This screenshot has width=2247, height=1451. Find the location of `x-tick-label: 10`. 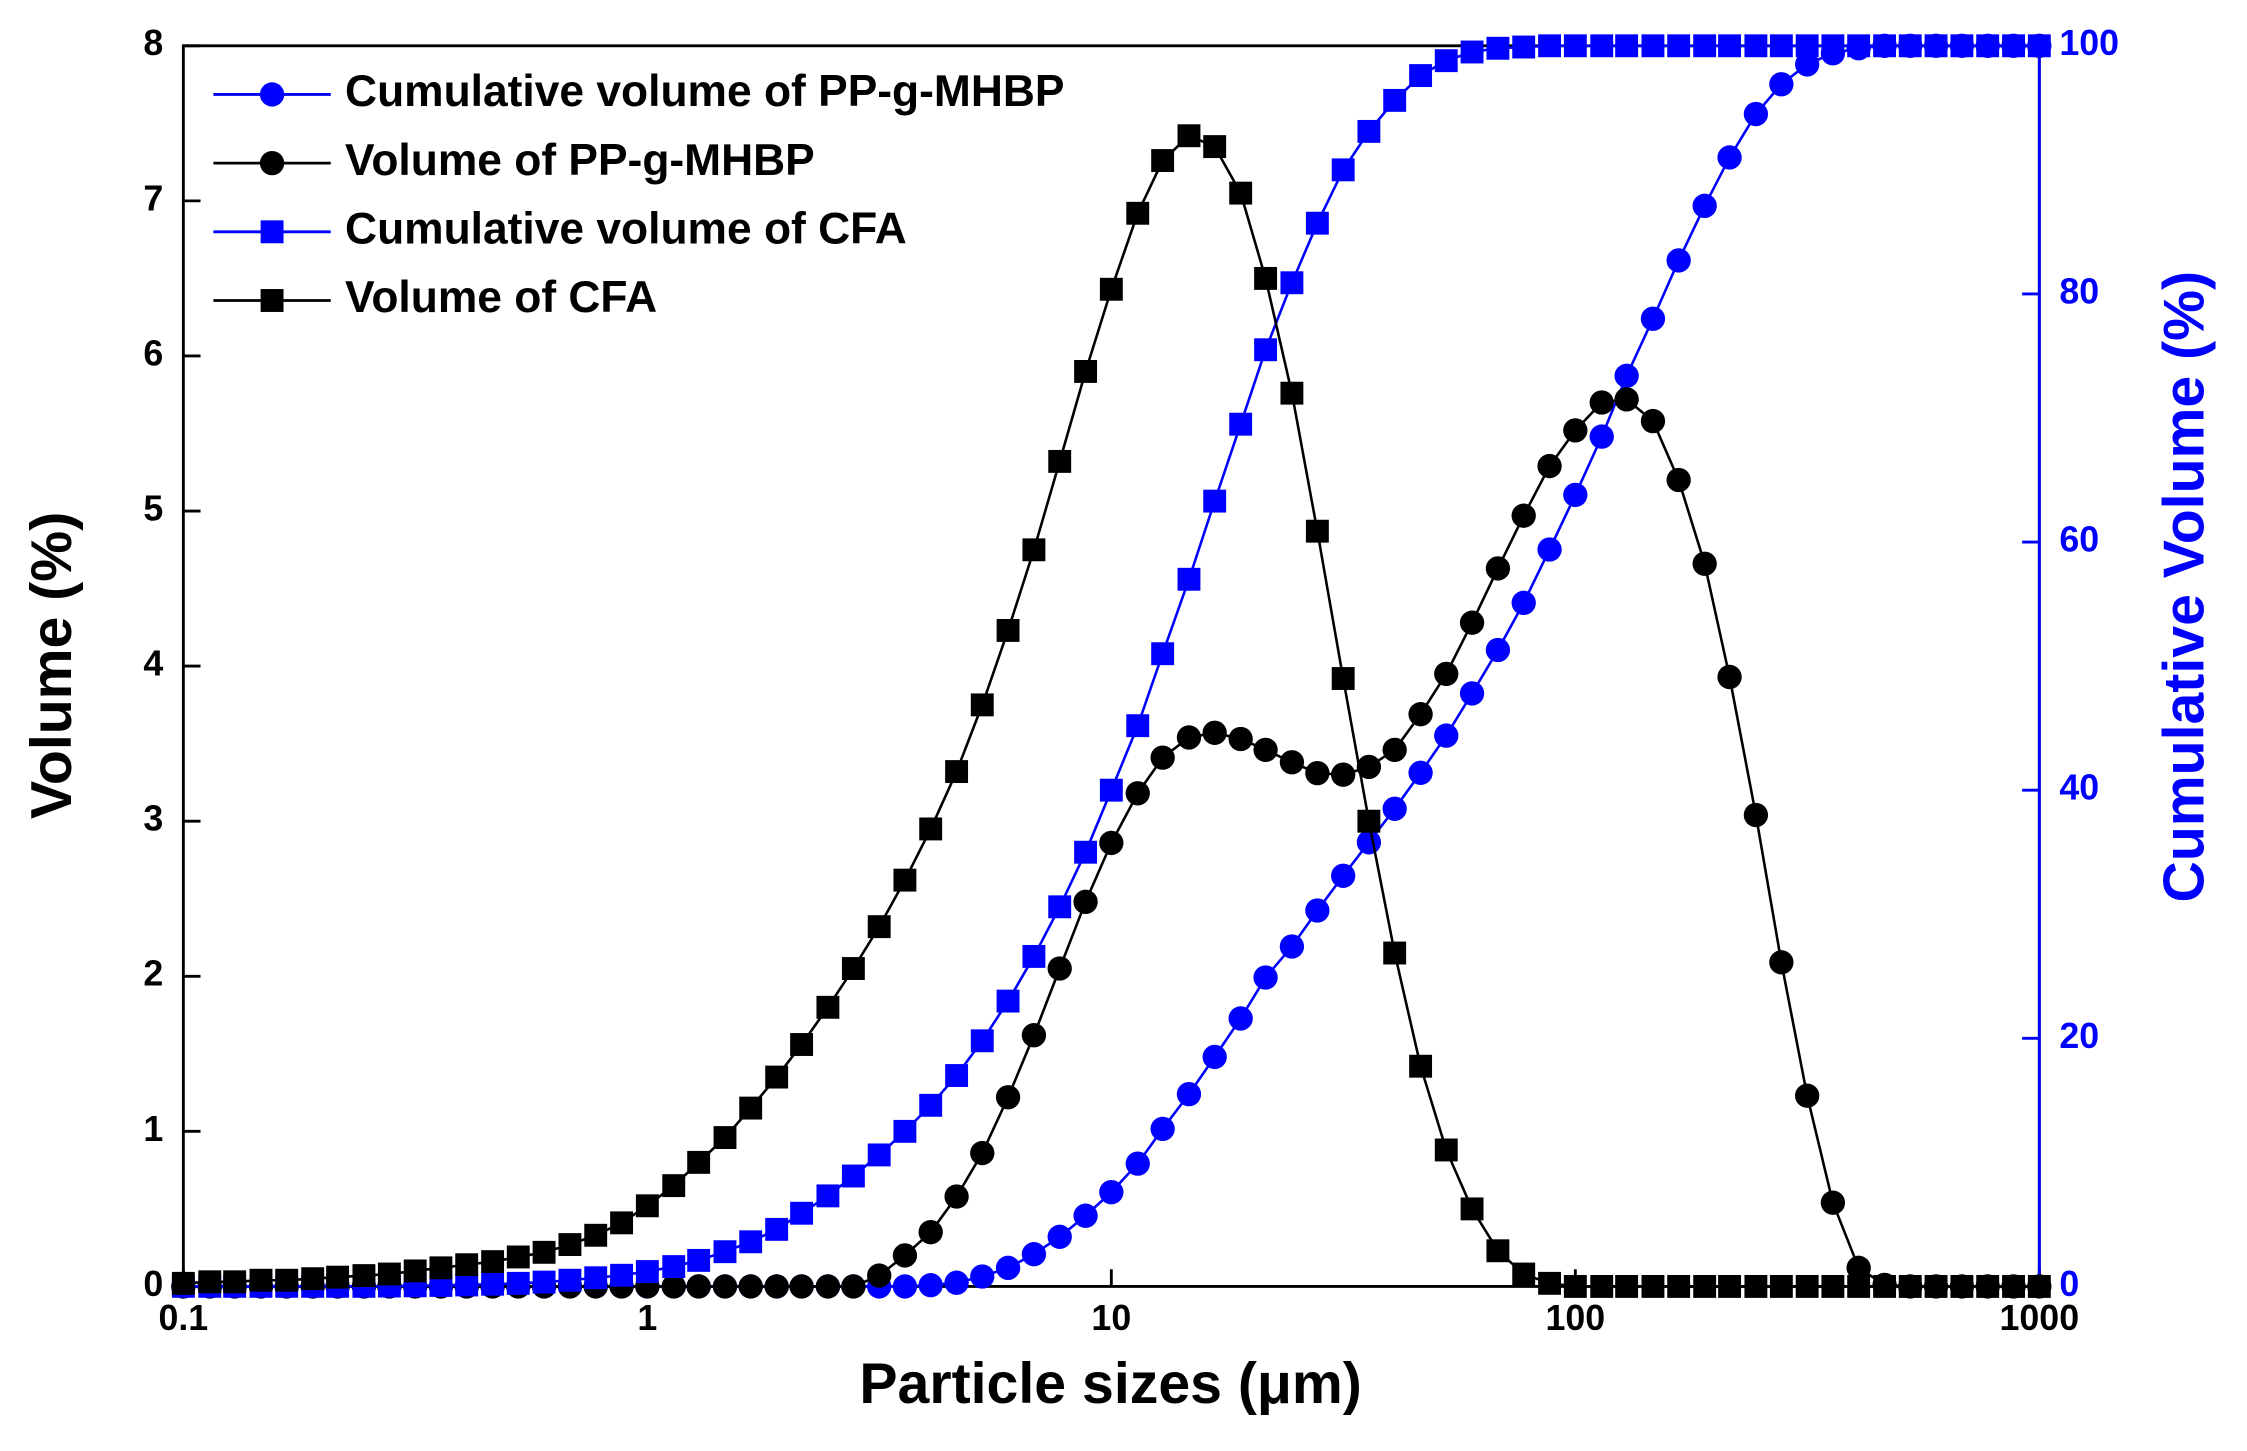

x-tick-label: 10 is located at coordinates (1111, 1318).